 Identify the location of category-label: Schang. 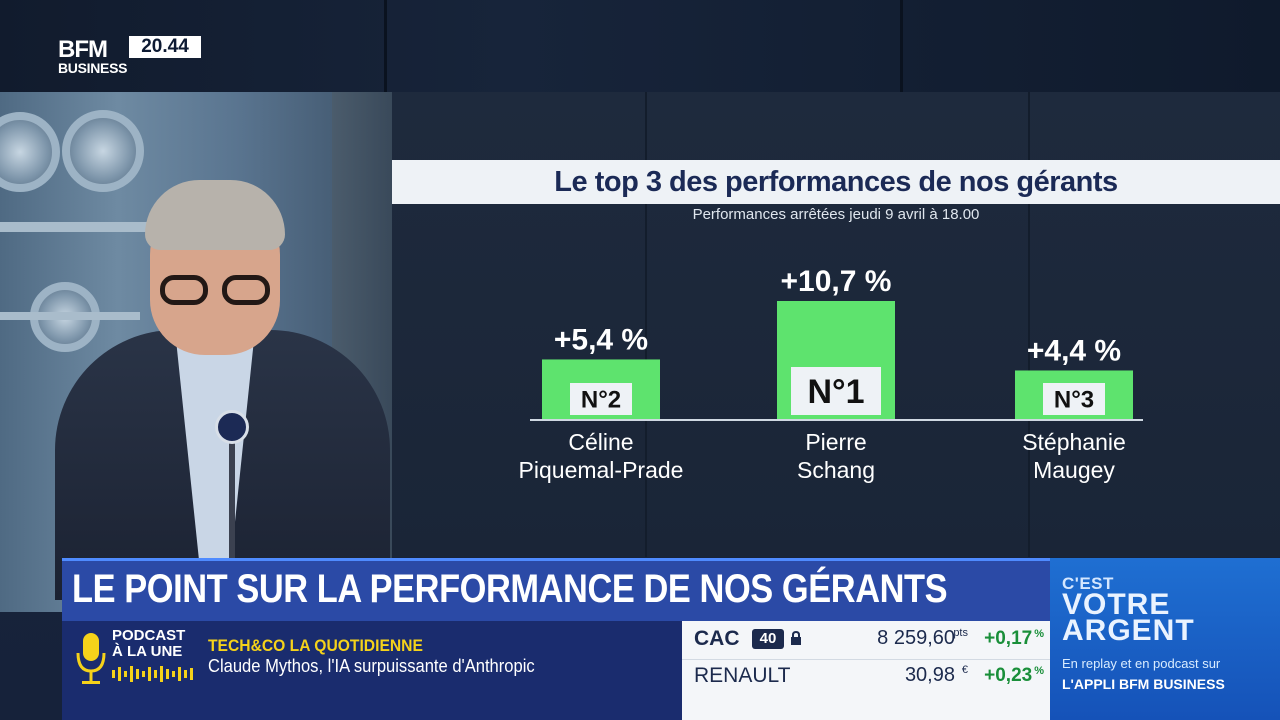
(836, 470).